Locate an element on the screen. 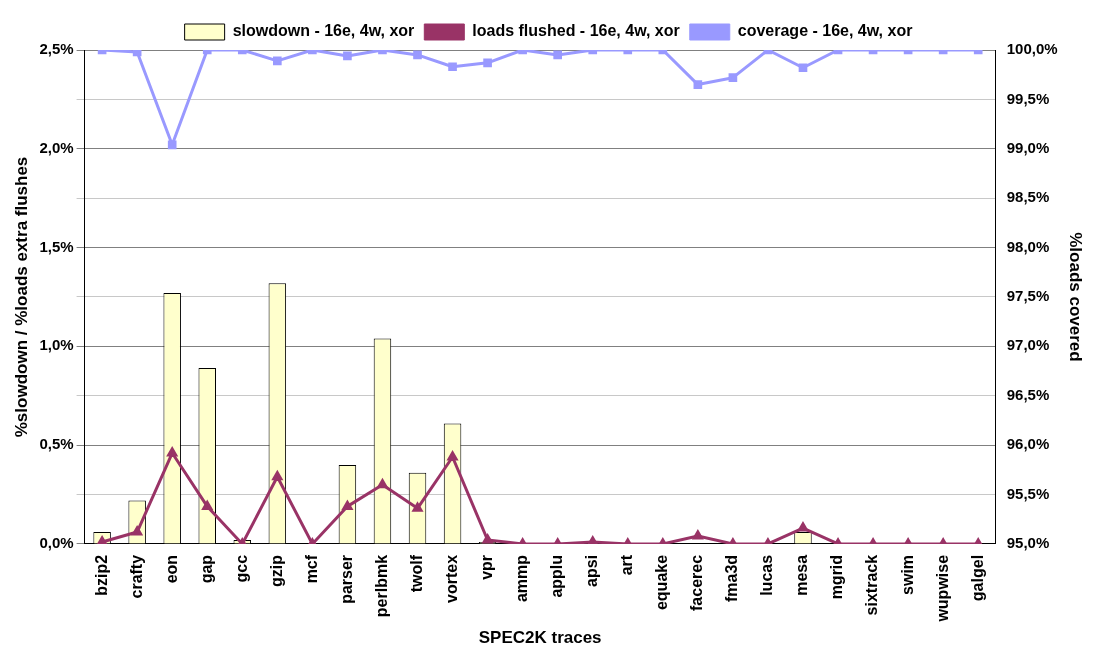 This screenshot has width=1103, height=661. x-tick-label: eon is located at coordinates (171, 569).